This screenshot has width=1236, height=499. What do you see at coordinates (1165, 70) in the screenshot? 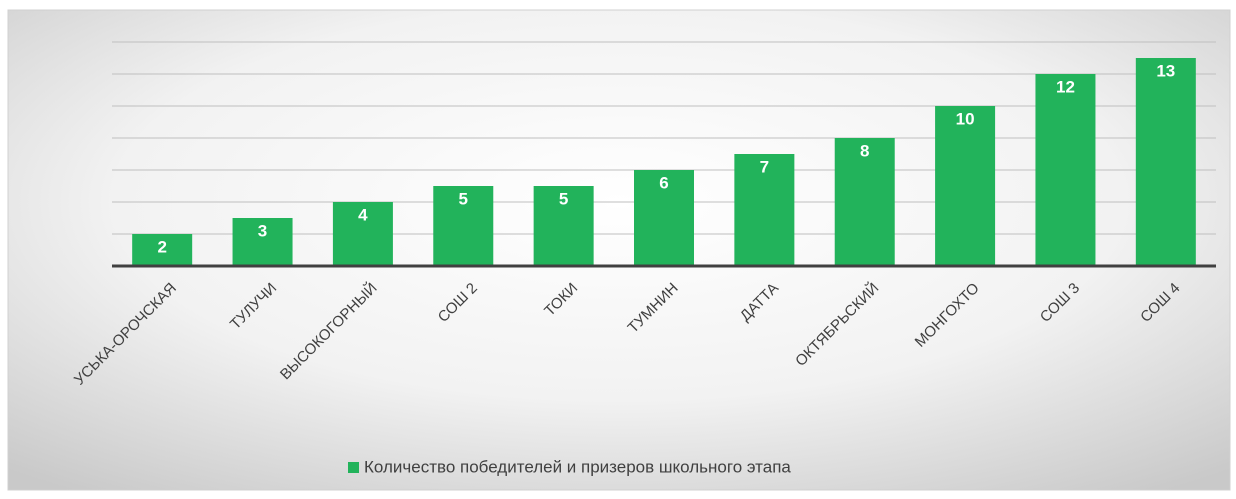
I see `data-label: 13` at bounding box center [1165, 70].